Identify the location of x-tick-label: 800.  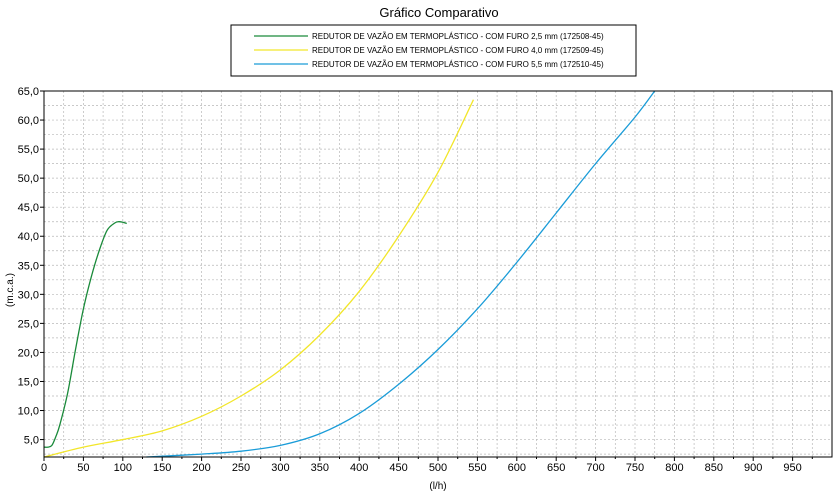
(674, 468).